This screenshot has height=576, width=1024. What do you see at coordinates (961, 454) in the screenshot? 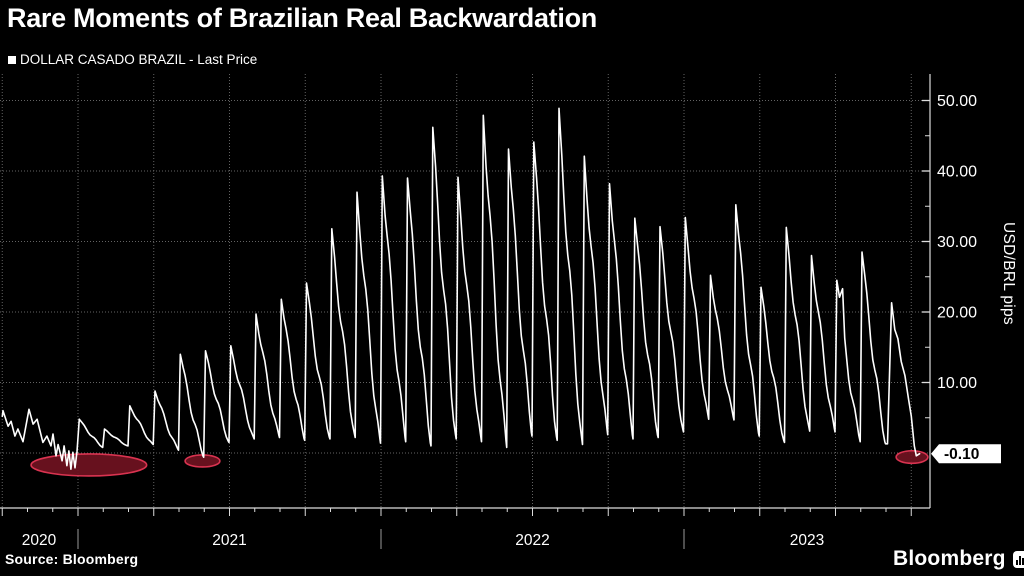
I see `last-price-value: -0.10` at bounding box center [961, 454].